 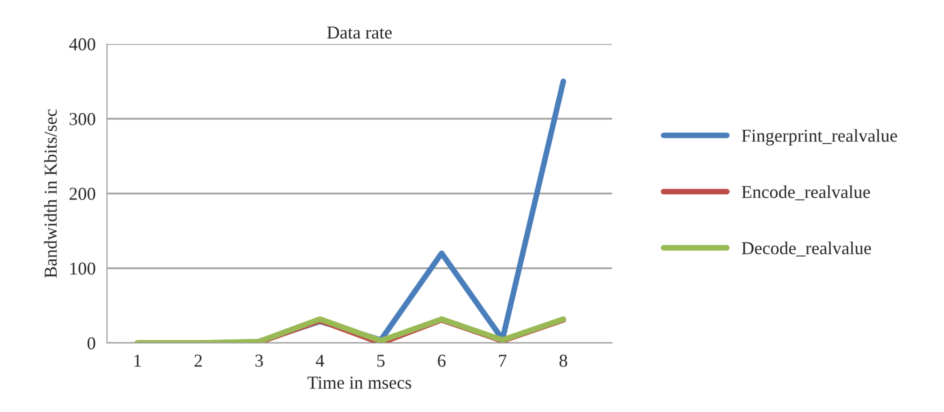 I want to click on x-tick-label: 4, so click(x=320, y=360).